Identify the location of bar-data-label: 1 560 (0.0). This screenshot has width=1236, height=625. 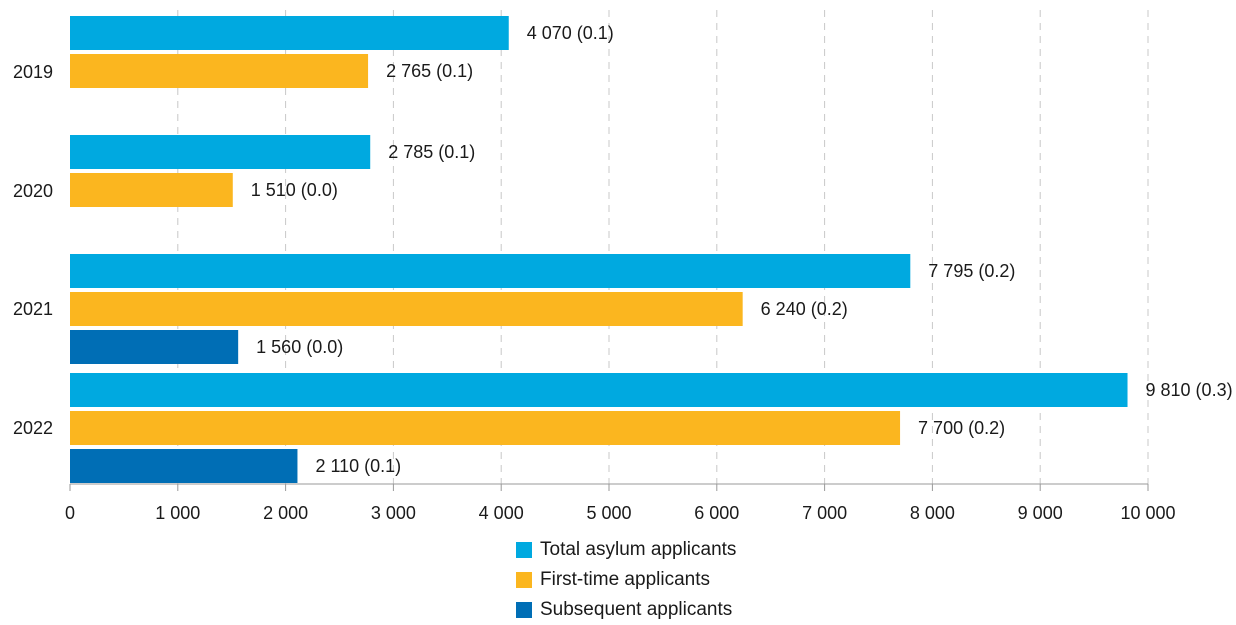
(299, 347).